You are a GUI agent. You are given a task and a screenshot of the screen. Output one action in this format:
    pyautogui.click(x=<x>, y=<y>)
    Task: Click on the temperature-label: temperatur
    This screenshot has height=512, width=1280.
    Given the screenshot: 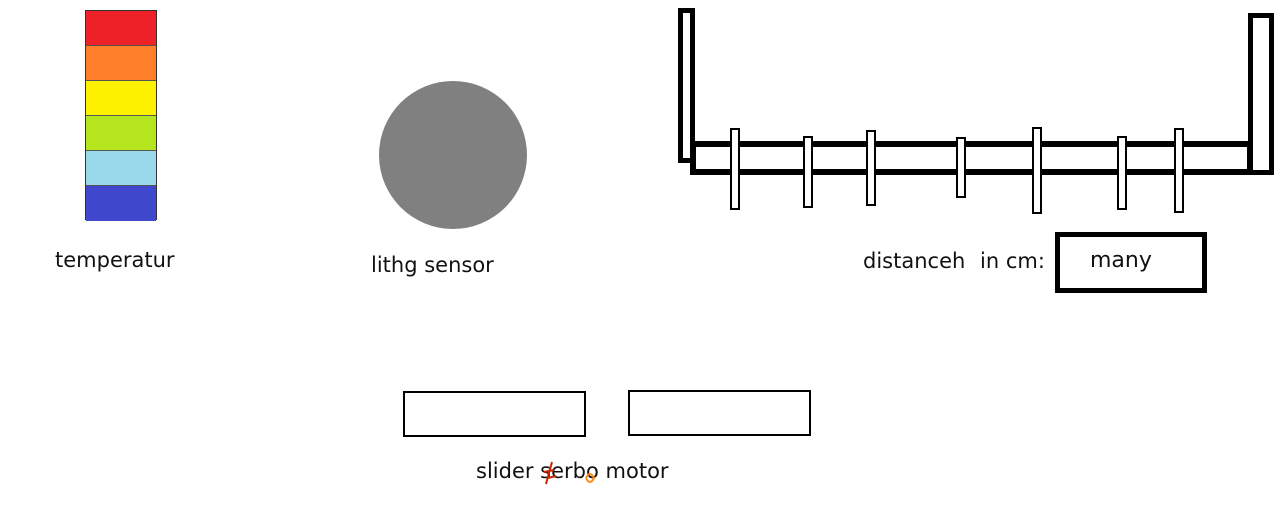 What is the action you would take?
    pyautogui.click(x=115, y=260)
    